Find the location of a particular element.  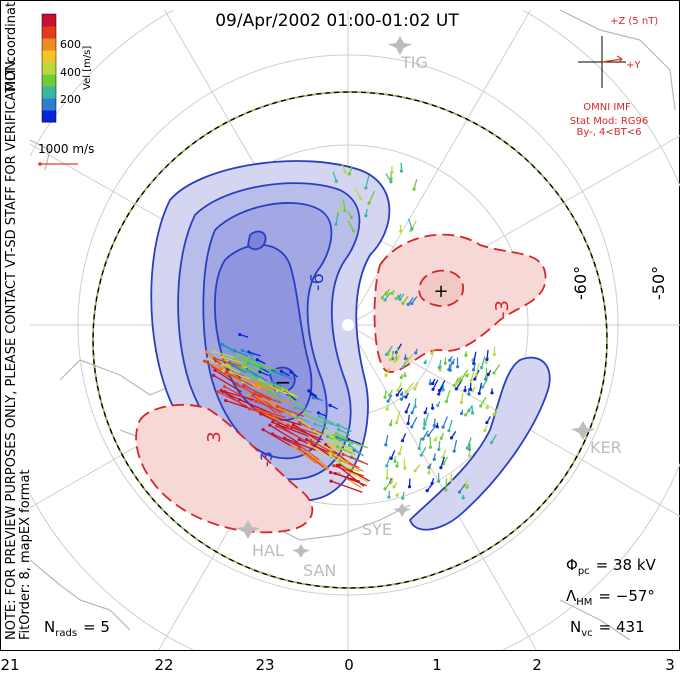

nrads-value: = 5 is located at coordinates (96, 627).